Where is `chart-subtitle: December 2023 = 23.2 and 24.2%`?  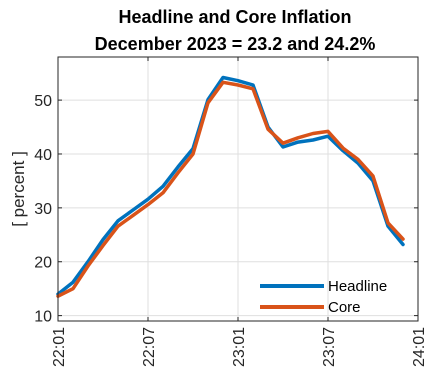 chart-subtitle: December 2023 = 23.2 and 24.2% is located at coordinates (235, 44).